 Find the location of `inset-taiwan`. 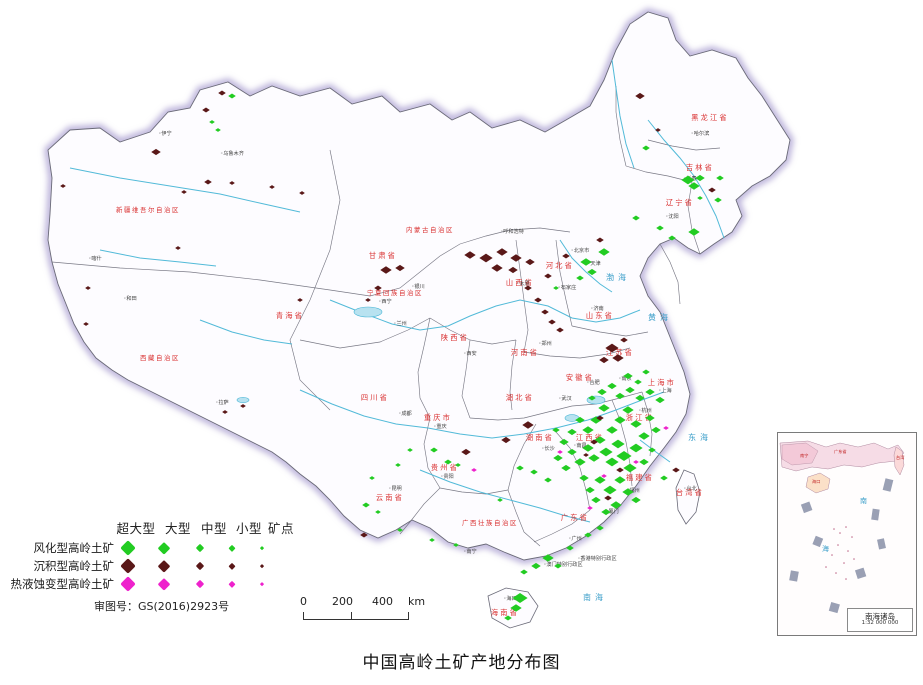

inset-taiwan is located at coordinates (899, 461).